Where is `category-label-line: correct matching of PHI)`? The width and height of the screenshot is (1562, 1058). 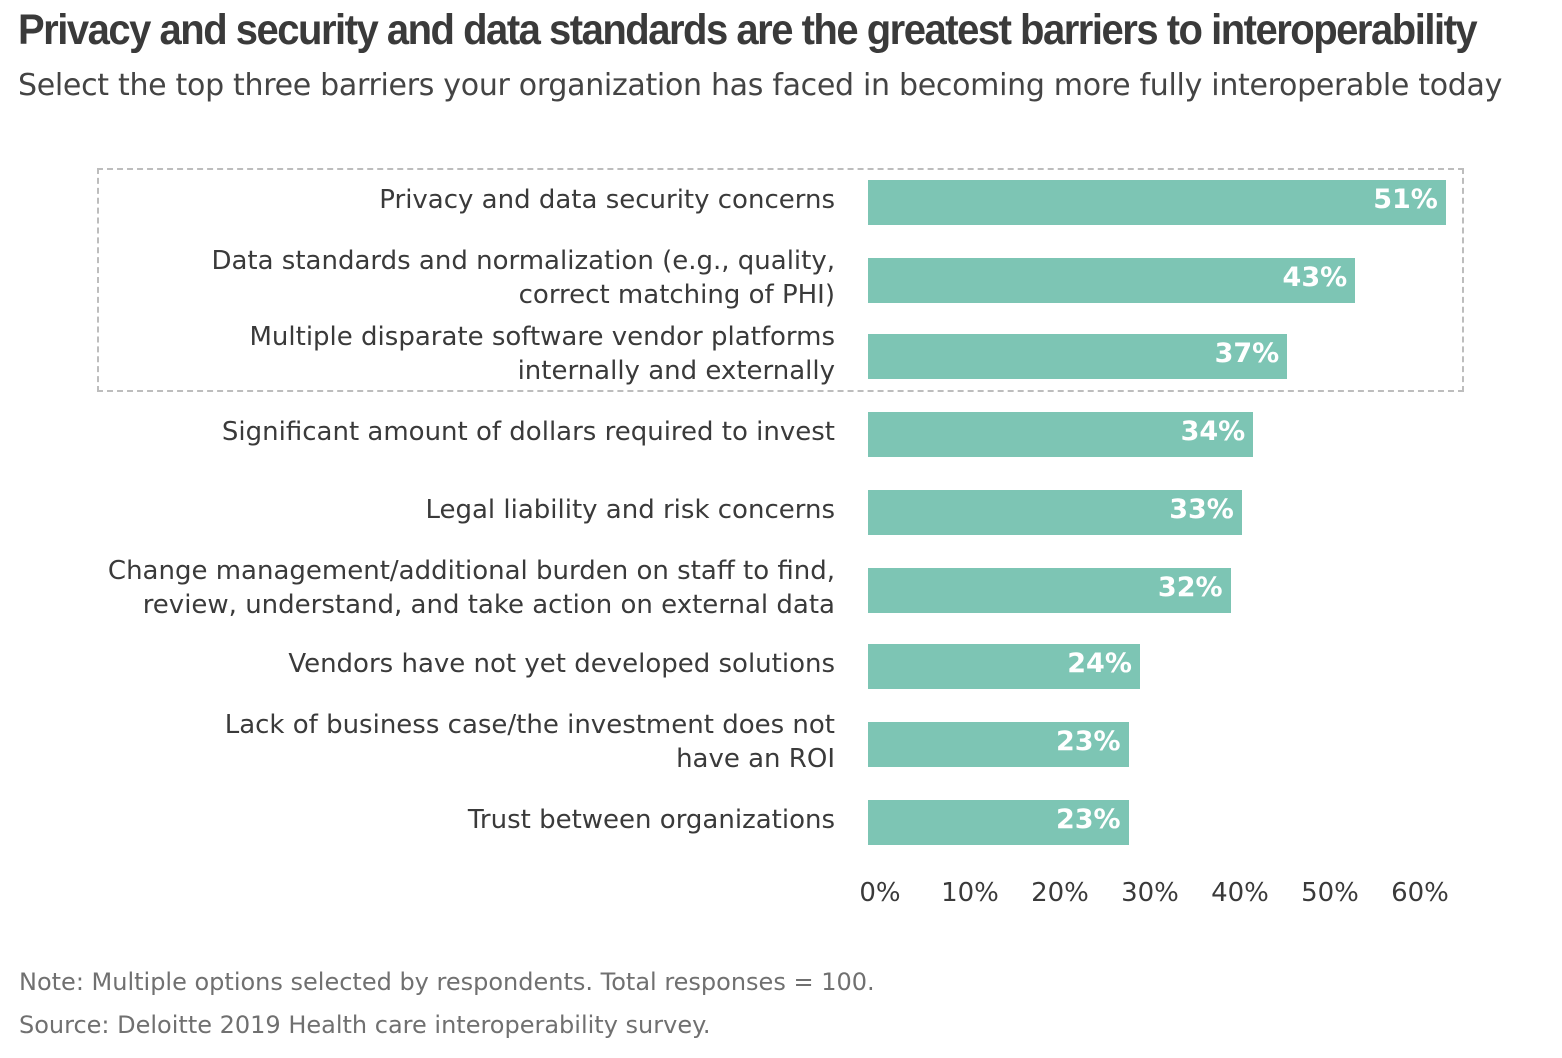
category-label-line: correct matching of PHI) is located at coordinates (676, 295).